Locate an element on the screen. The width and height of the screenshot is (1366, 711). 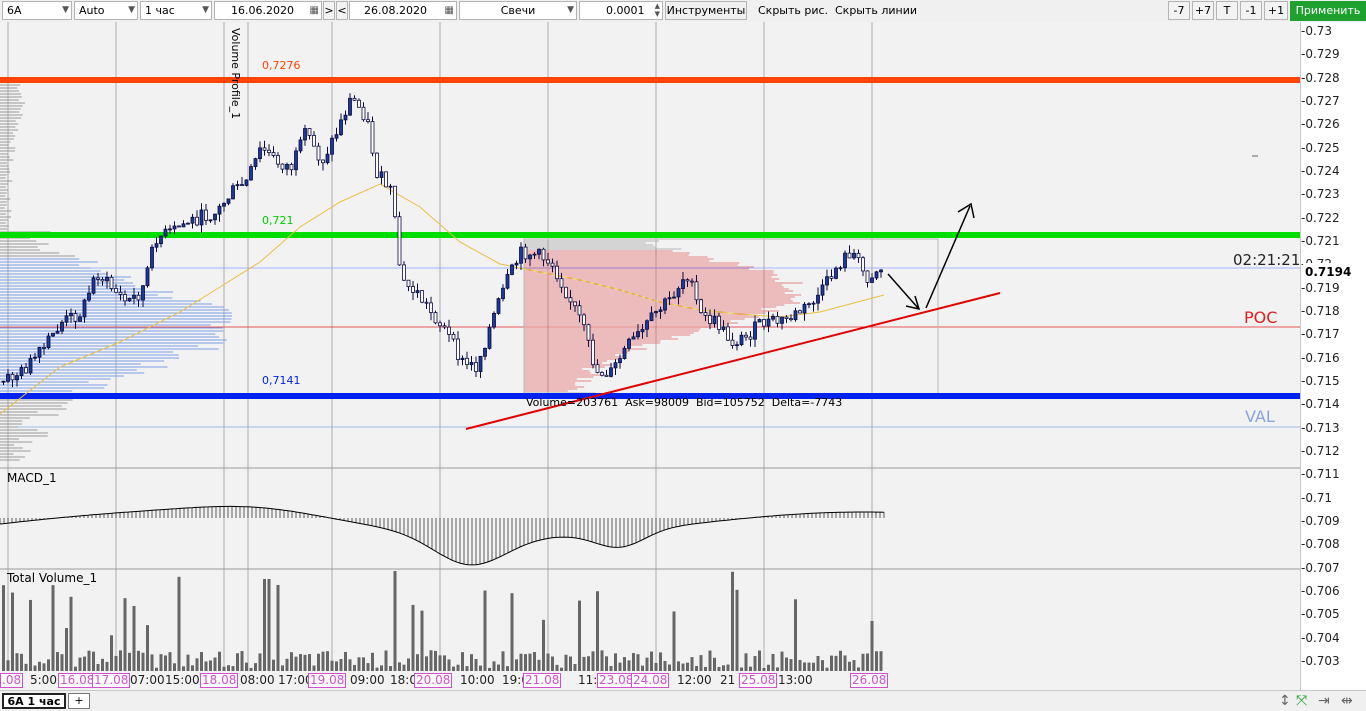
apply-button: Применить is located at coordinates (1328, 11).